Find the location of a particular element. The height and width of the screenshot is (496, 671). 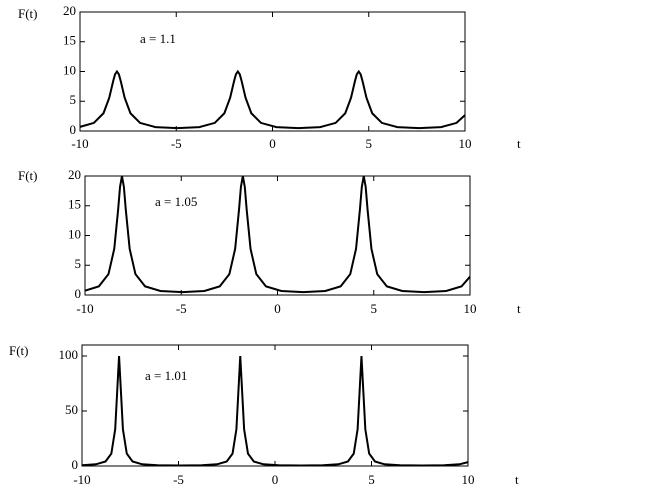

annotation: a = 1.05 is located at coordinates (176, 201).